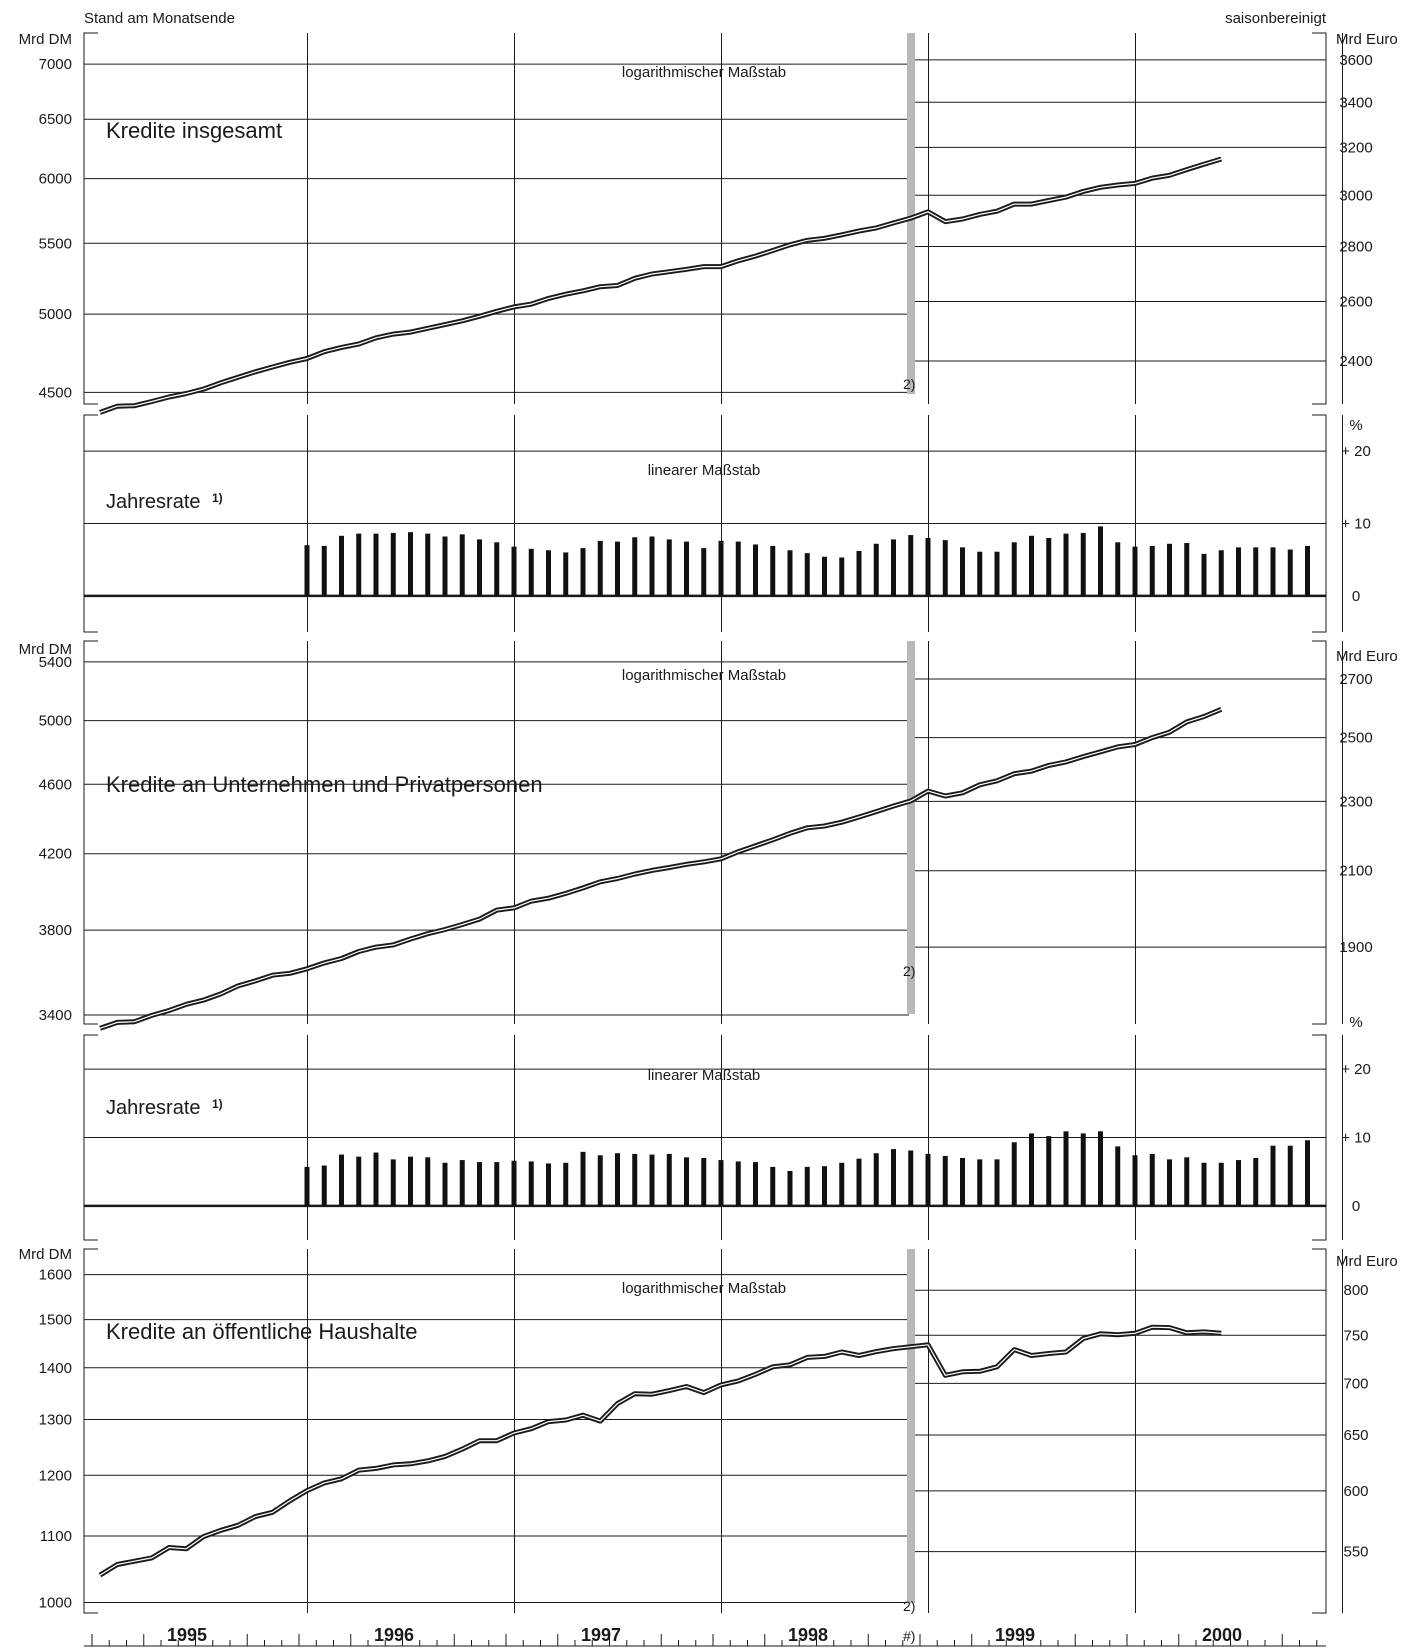  I want to click on percent-tick-label: + 20, so click(1356, 451).